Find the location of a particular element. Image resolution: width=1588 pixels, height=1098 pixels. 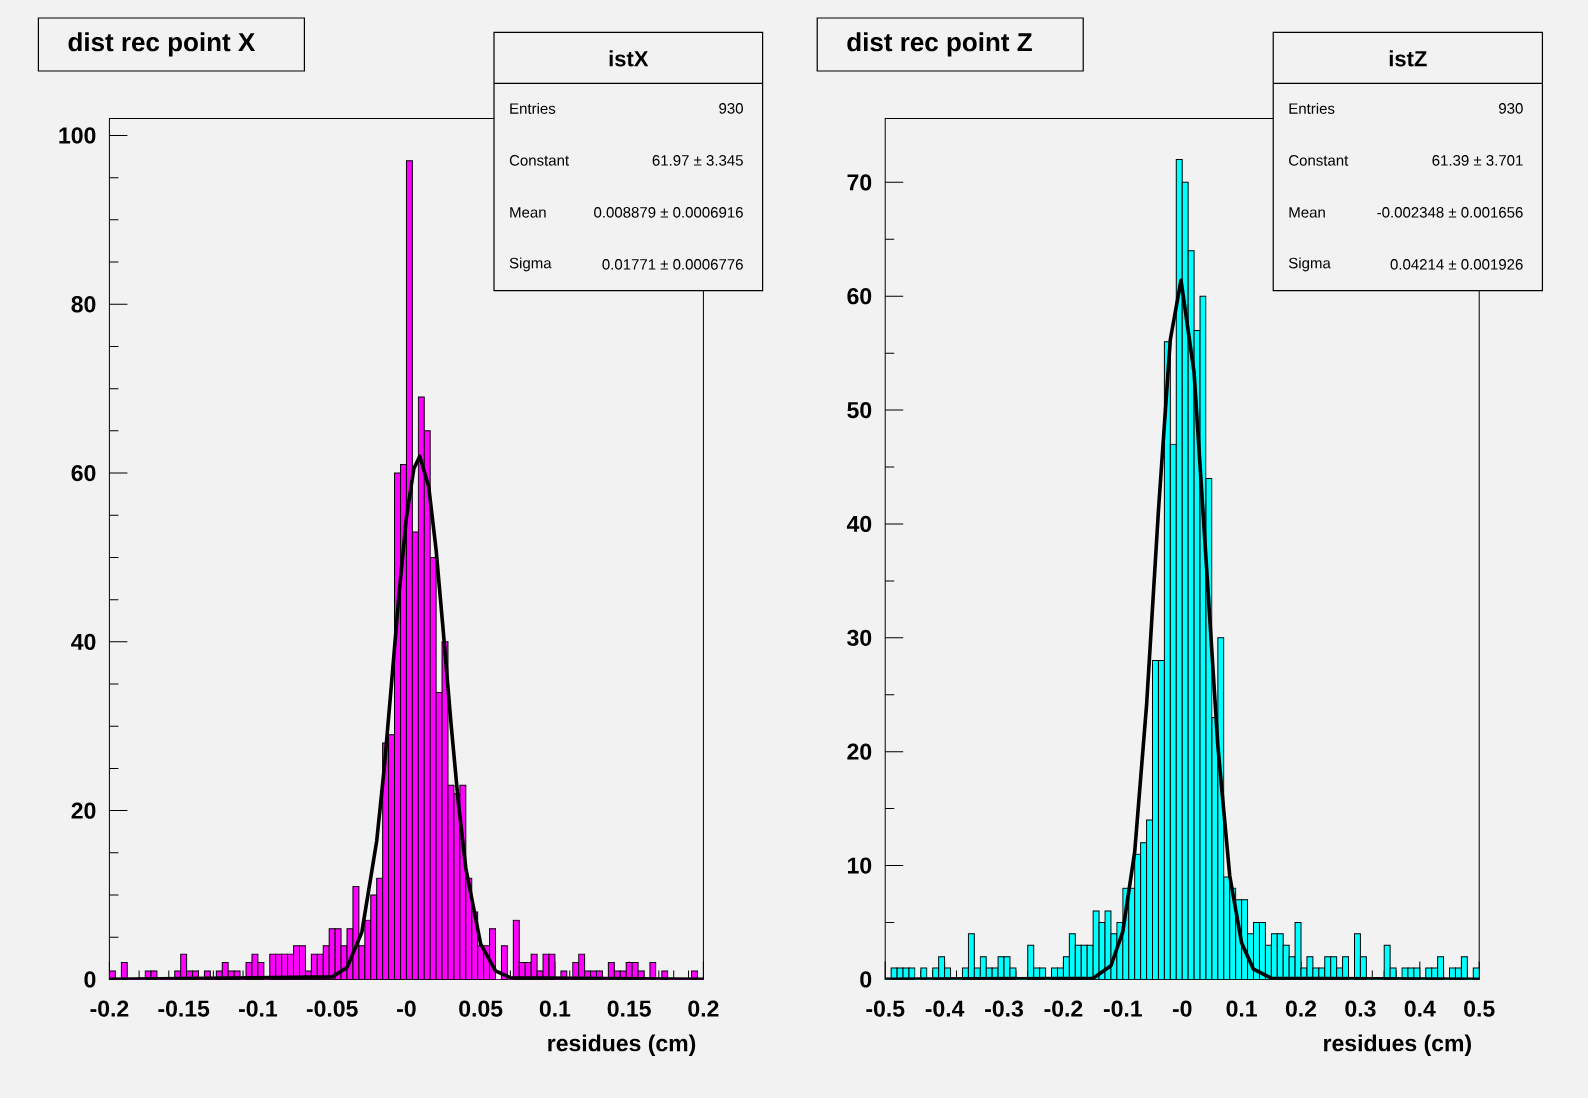

x-tick-label: 0.05 is located at coordinates (481, 1008).